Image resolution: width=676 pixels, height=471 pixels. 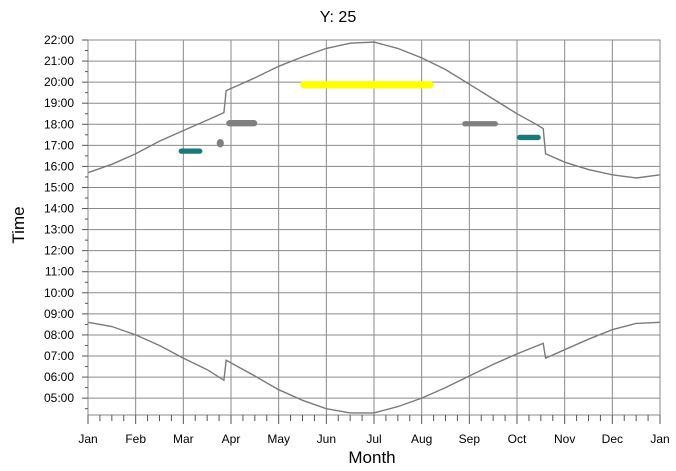 What do you see at coordinates (59, 166) in the screenshot?
I see `y-tick-label: 16:00` at bounding box center [59, 166].